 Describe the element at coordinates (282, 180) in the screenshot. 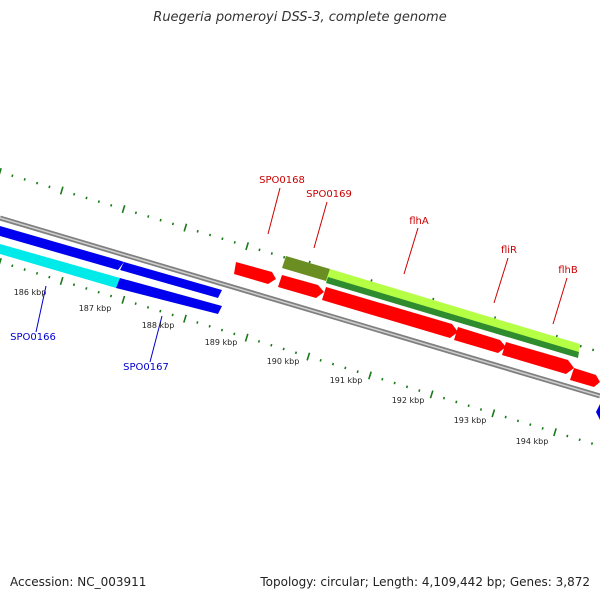

I see `gene-label-spo0168: SPO0168` at that location.